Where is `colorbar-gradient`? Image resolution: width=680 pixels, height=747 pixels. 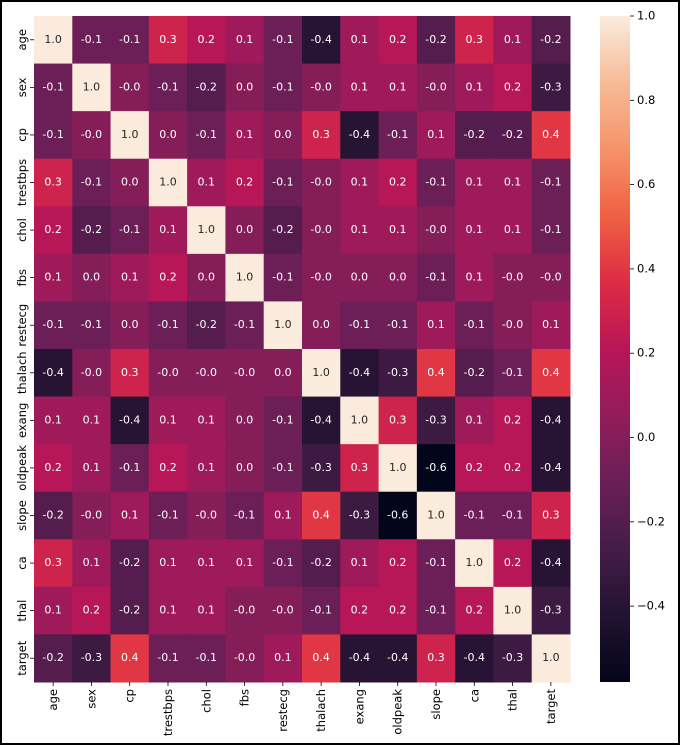
colorbar-gradient is located at coordinates (615, 349).